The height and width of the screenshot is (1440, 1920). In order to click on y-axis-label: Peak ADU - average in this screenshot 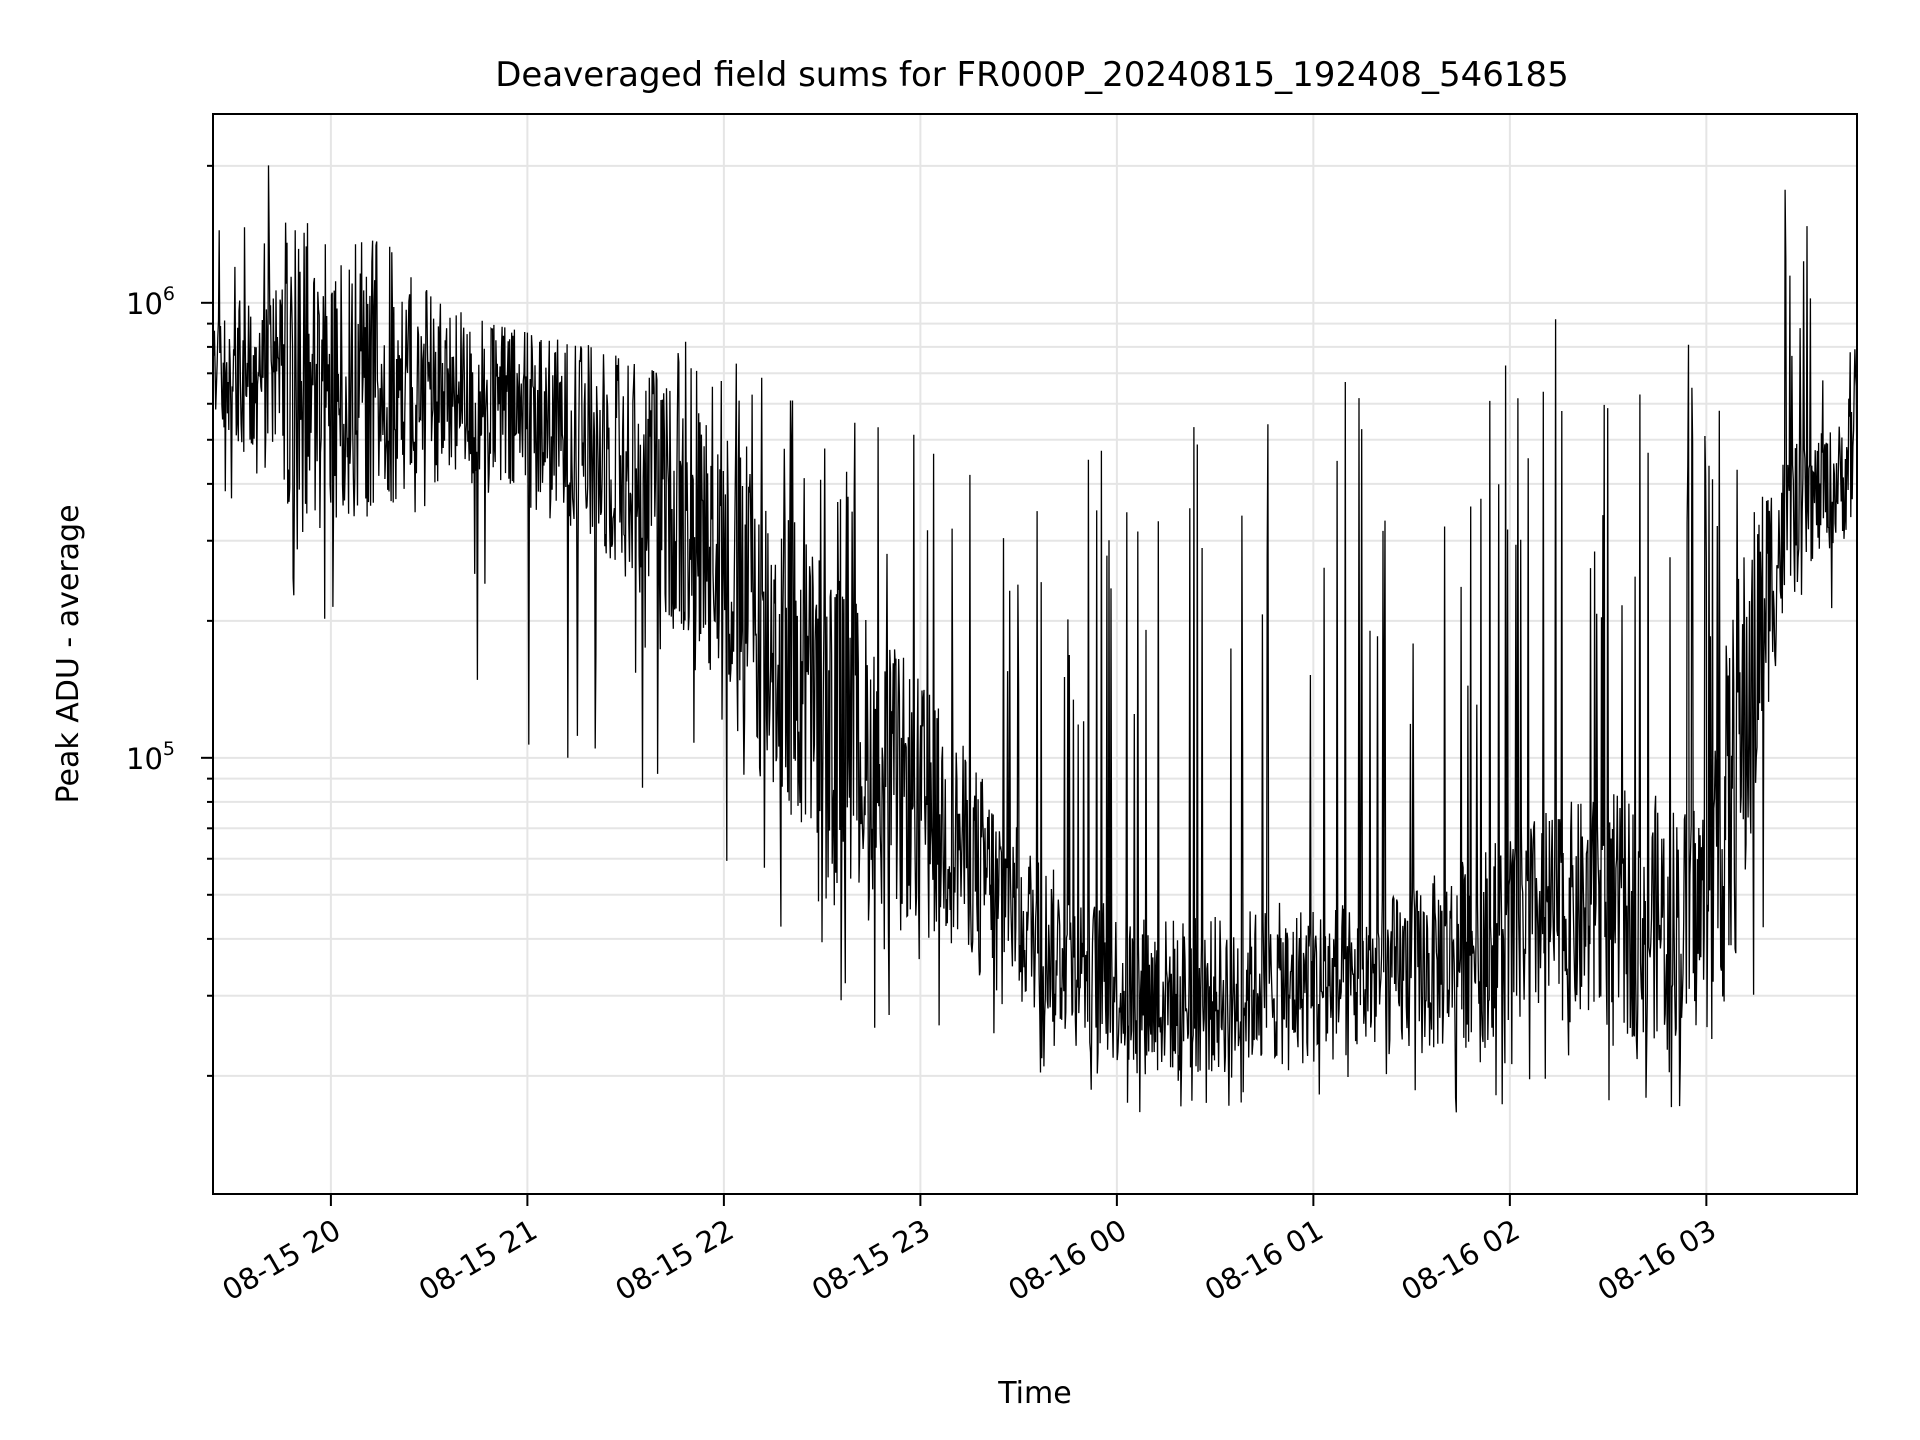, I will do `click(68, 653)`.